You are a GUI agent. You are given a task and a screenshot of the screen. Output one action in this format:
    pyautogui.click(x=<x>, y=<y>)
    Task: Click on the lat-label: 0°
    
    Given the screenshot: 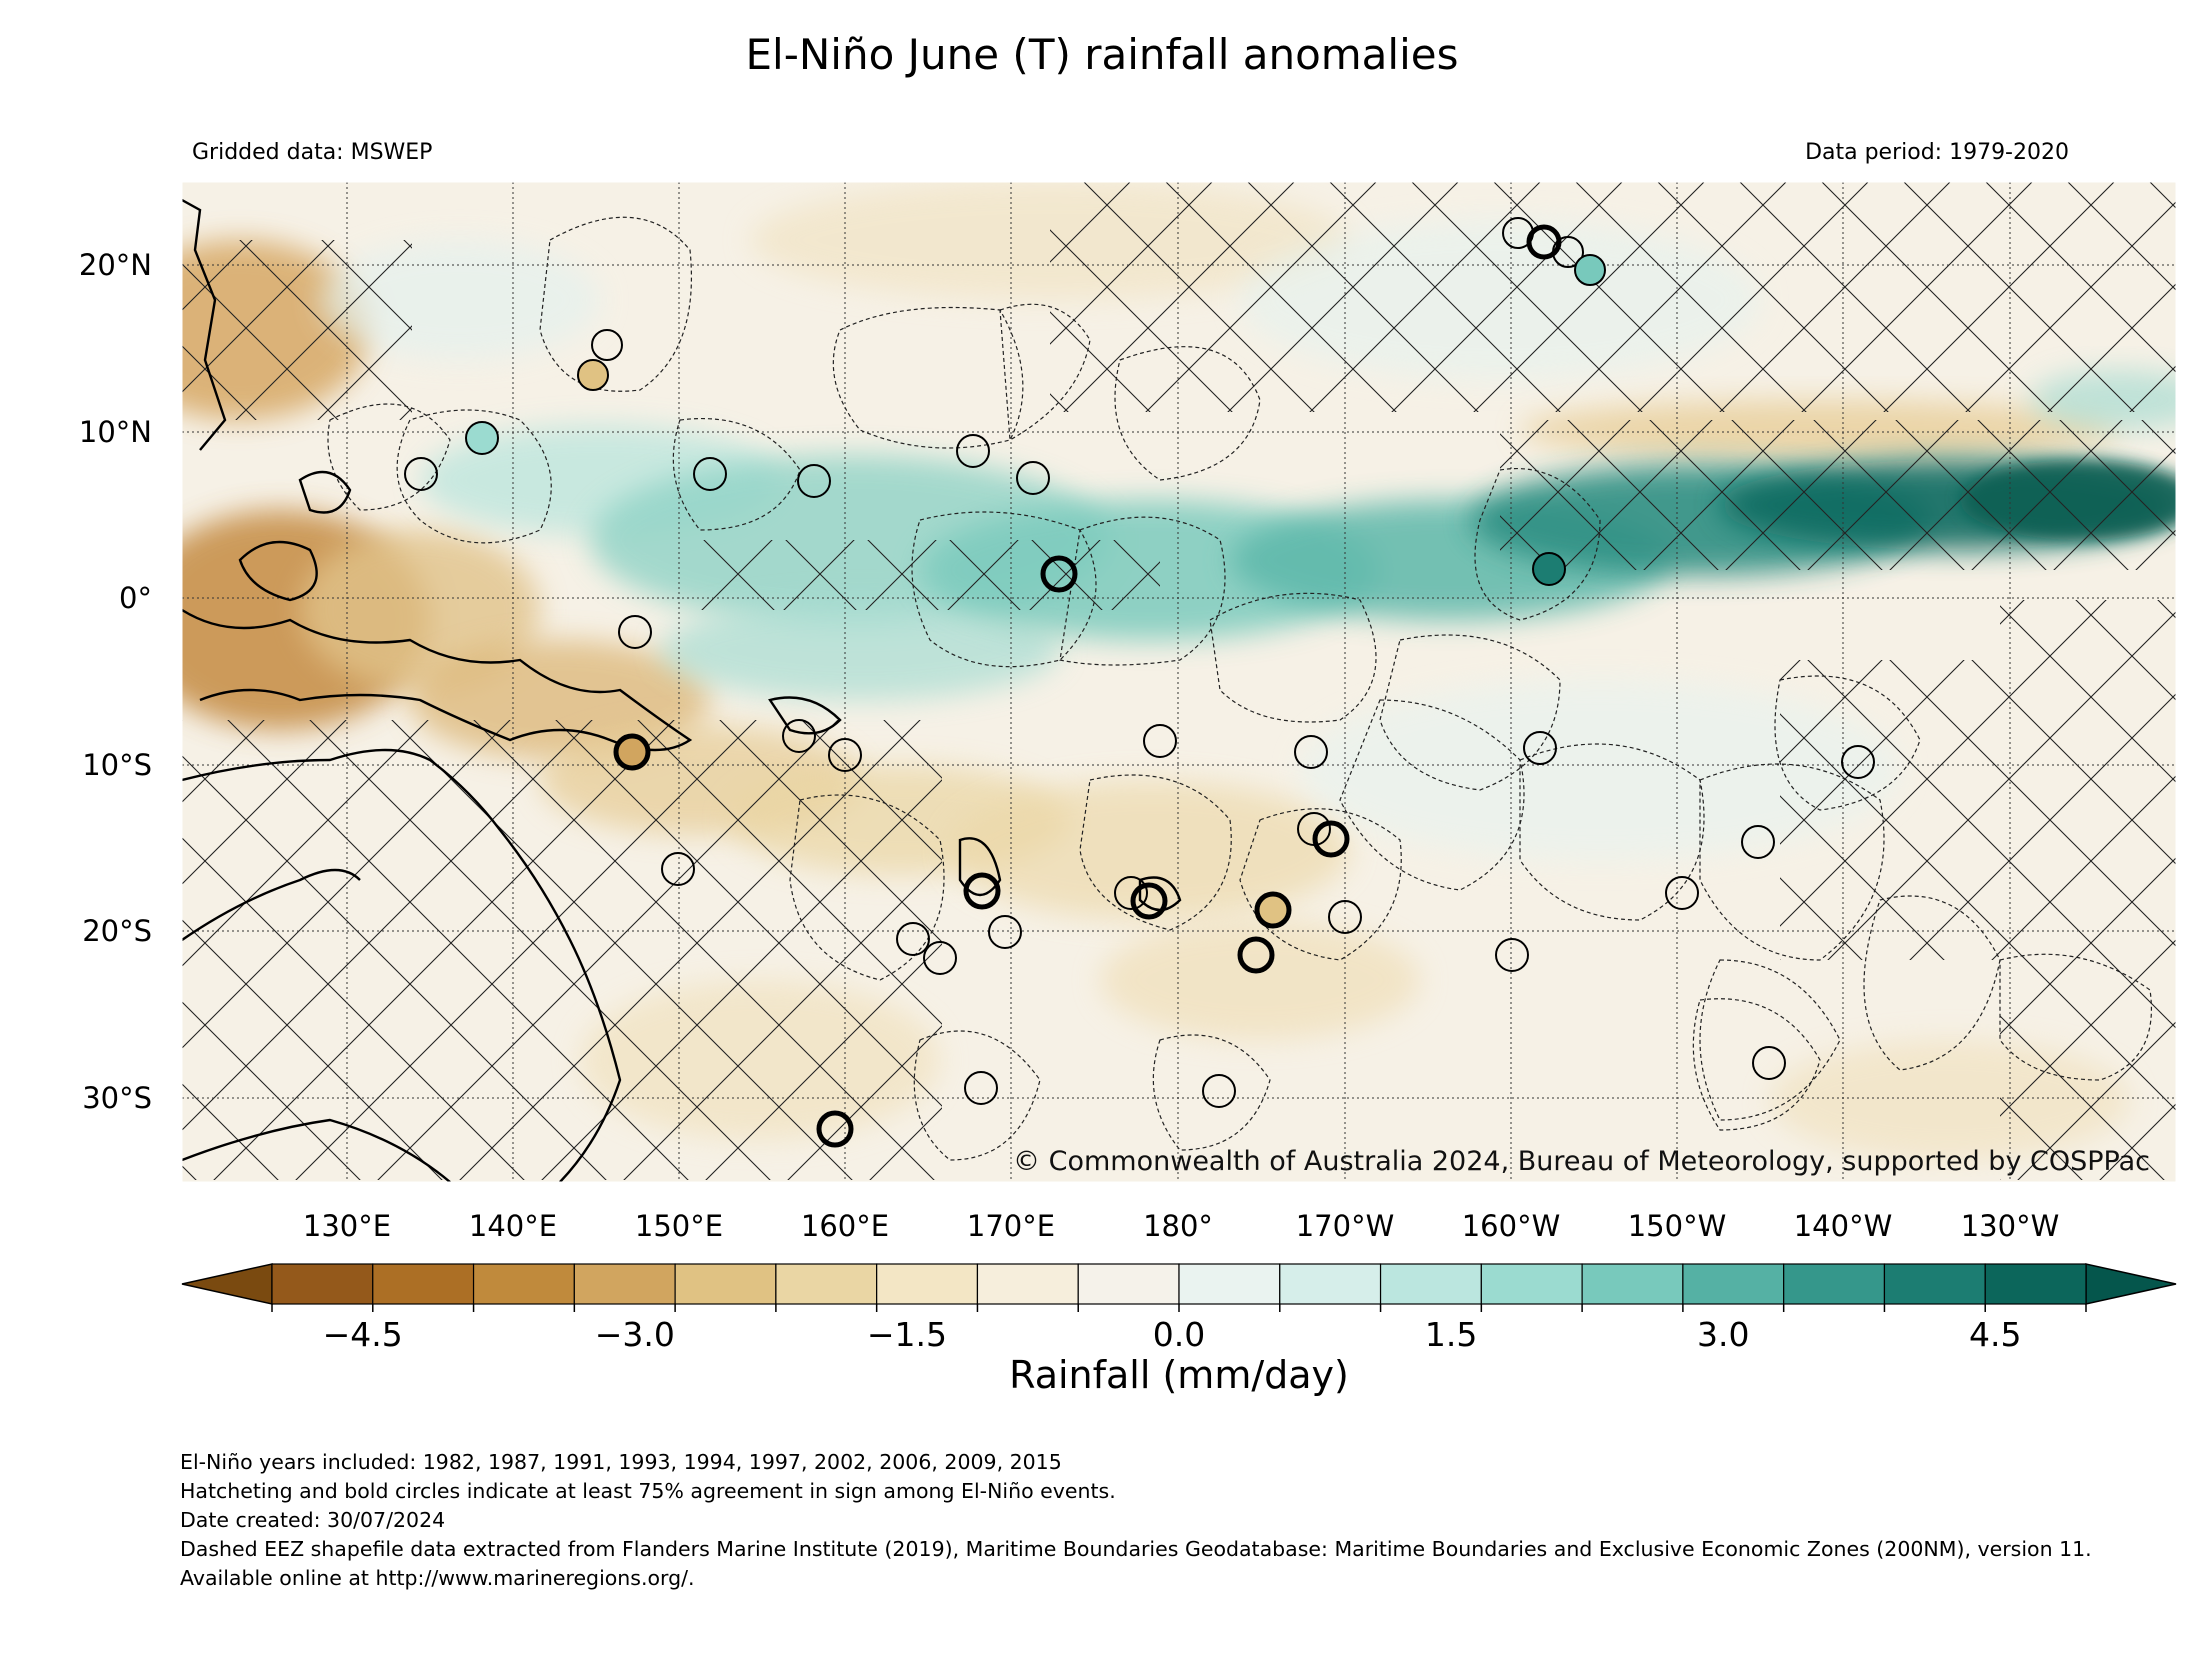 What is the action you would take?
    pyautogui.click(x=135, y=598)
    